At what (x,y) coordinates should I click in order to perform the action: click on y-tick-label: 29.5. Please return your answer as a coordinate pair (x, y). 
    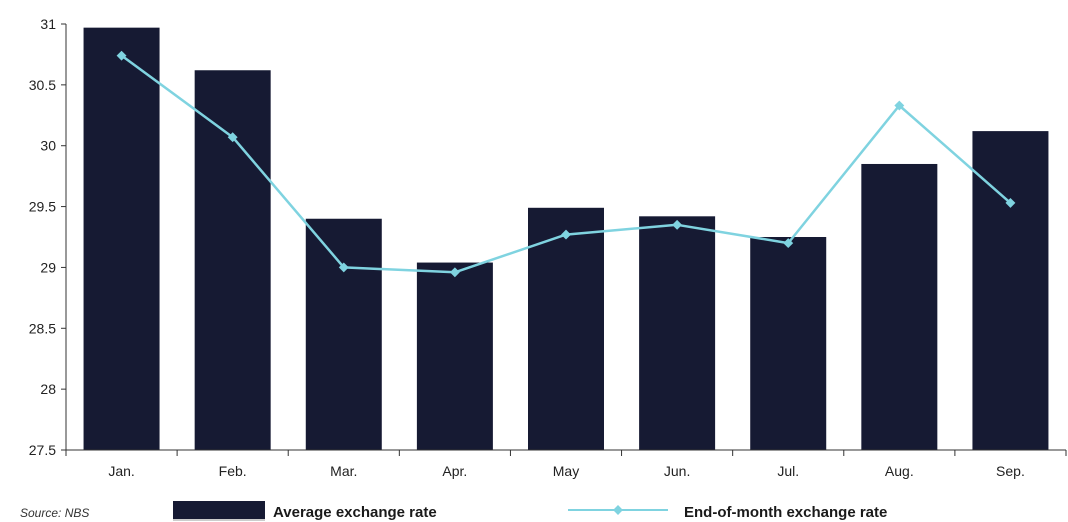
    Looking at the image, I should click on (42, 207).